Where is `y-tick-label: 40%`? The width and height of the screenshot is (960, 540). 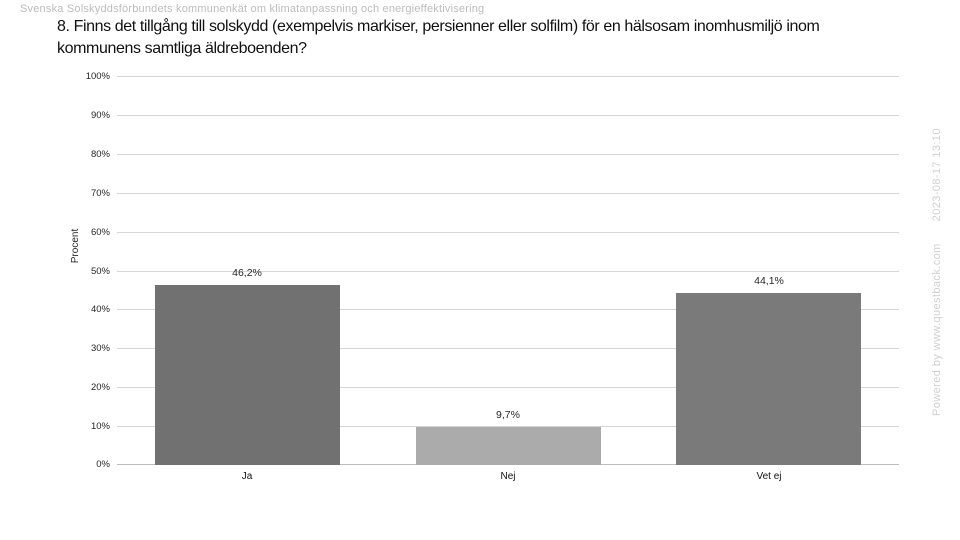 y-tick-label: 40% is located at coordinates (100, 309).